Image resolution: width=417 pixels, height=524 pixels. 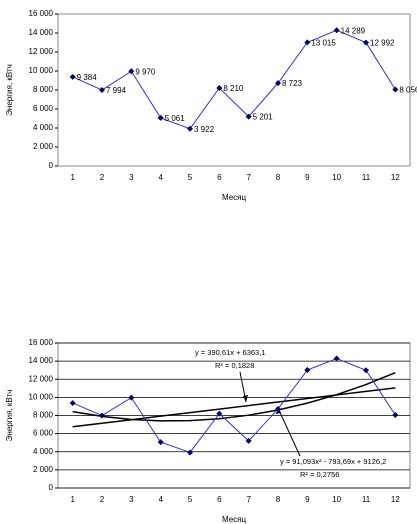 What do you see at coordinates (175, 118) in the screenshot?
I see `data-label: 5 061` at bounding box center [175, 118].